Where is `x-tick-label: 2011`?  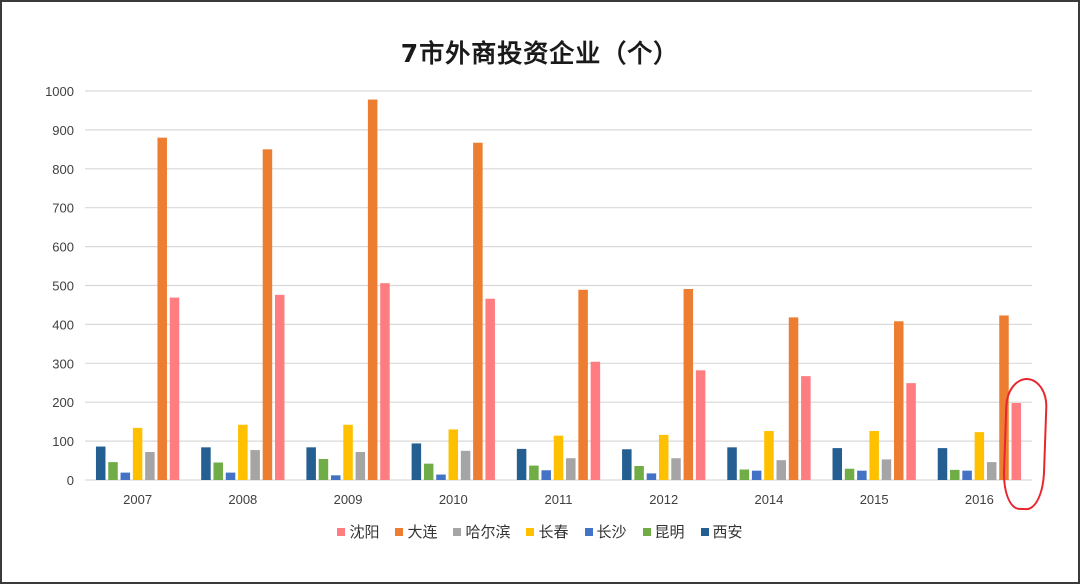
x-tick-label: 2011 is located at coordinates (559, 499).